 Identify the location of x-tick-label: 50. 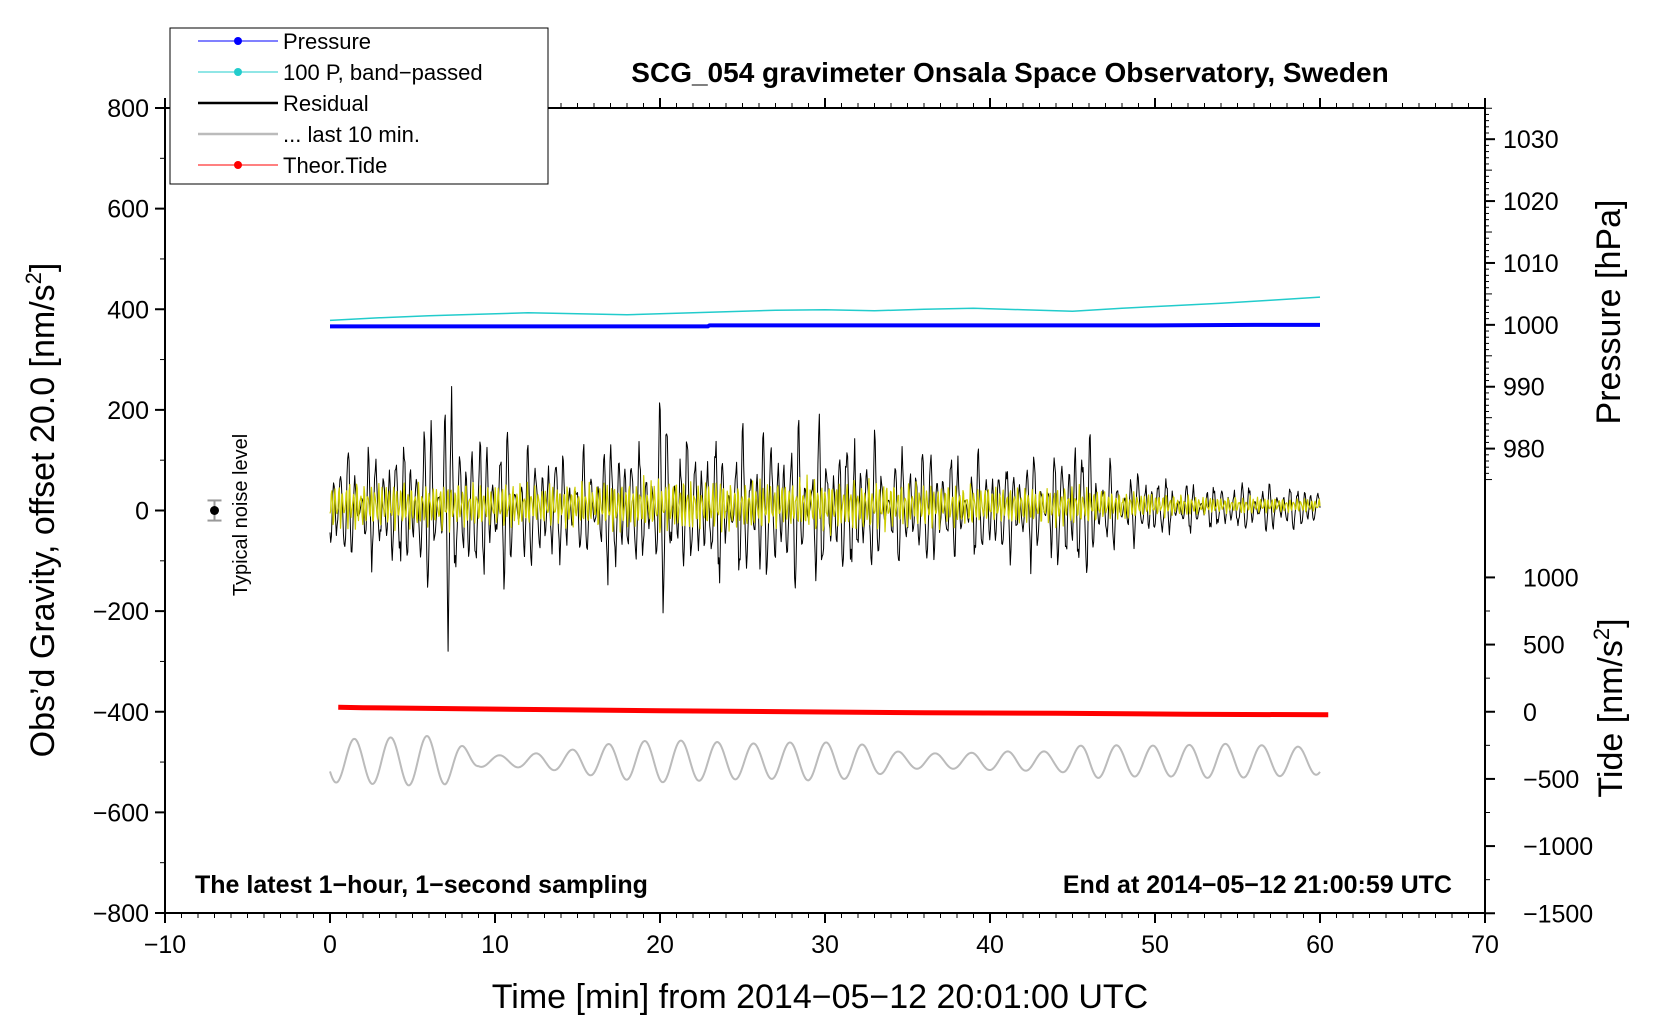
(1155, 945).